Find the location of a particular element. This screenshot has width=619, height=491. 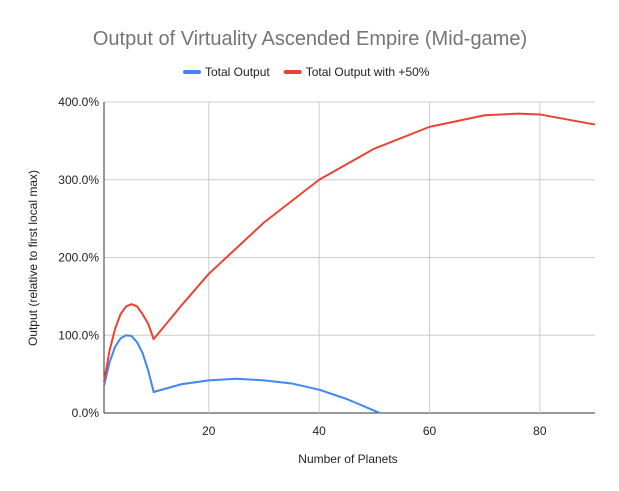

y-tick-label: 100.0% is located at coordinates (78, 335).